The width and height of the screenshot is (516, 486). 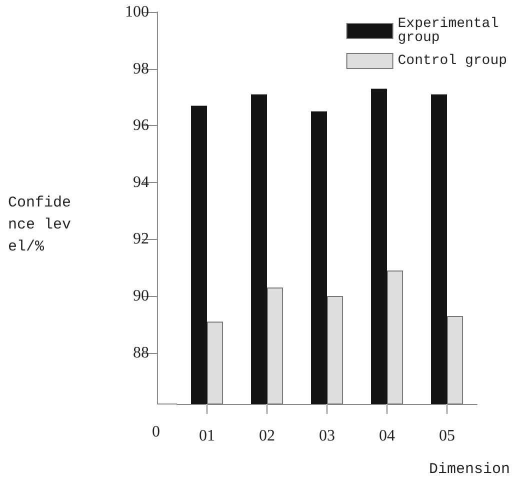 I want to click on legend-label: Experimental group, so click(x=452, y=31).